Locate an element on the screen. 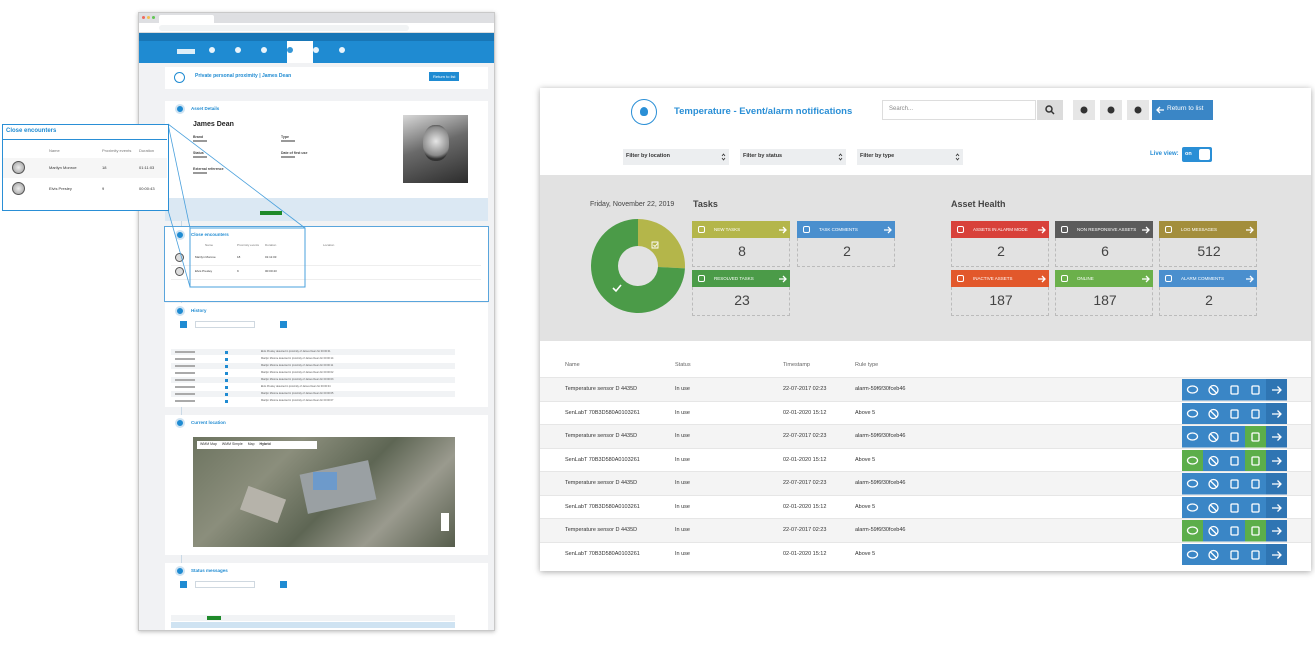  tasks-donut is located at coordinates (638, 266).